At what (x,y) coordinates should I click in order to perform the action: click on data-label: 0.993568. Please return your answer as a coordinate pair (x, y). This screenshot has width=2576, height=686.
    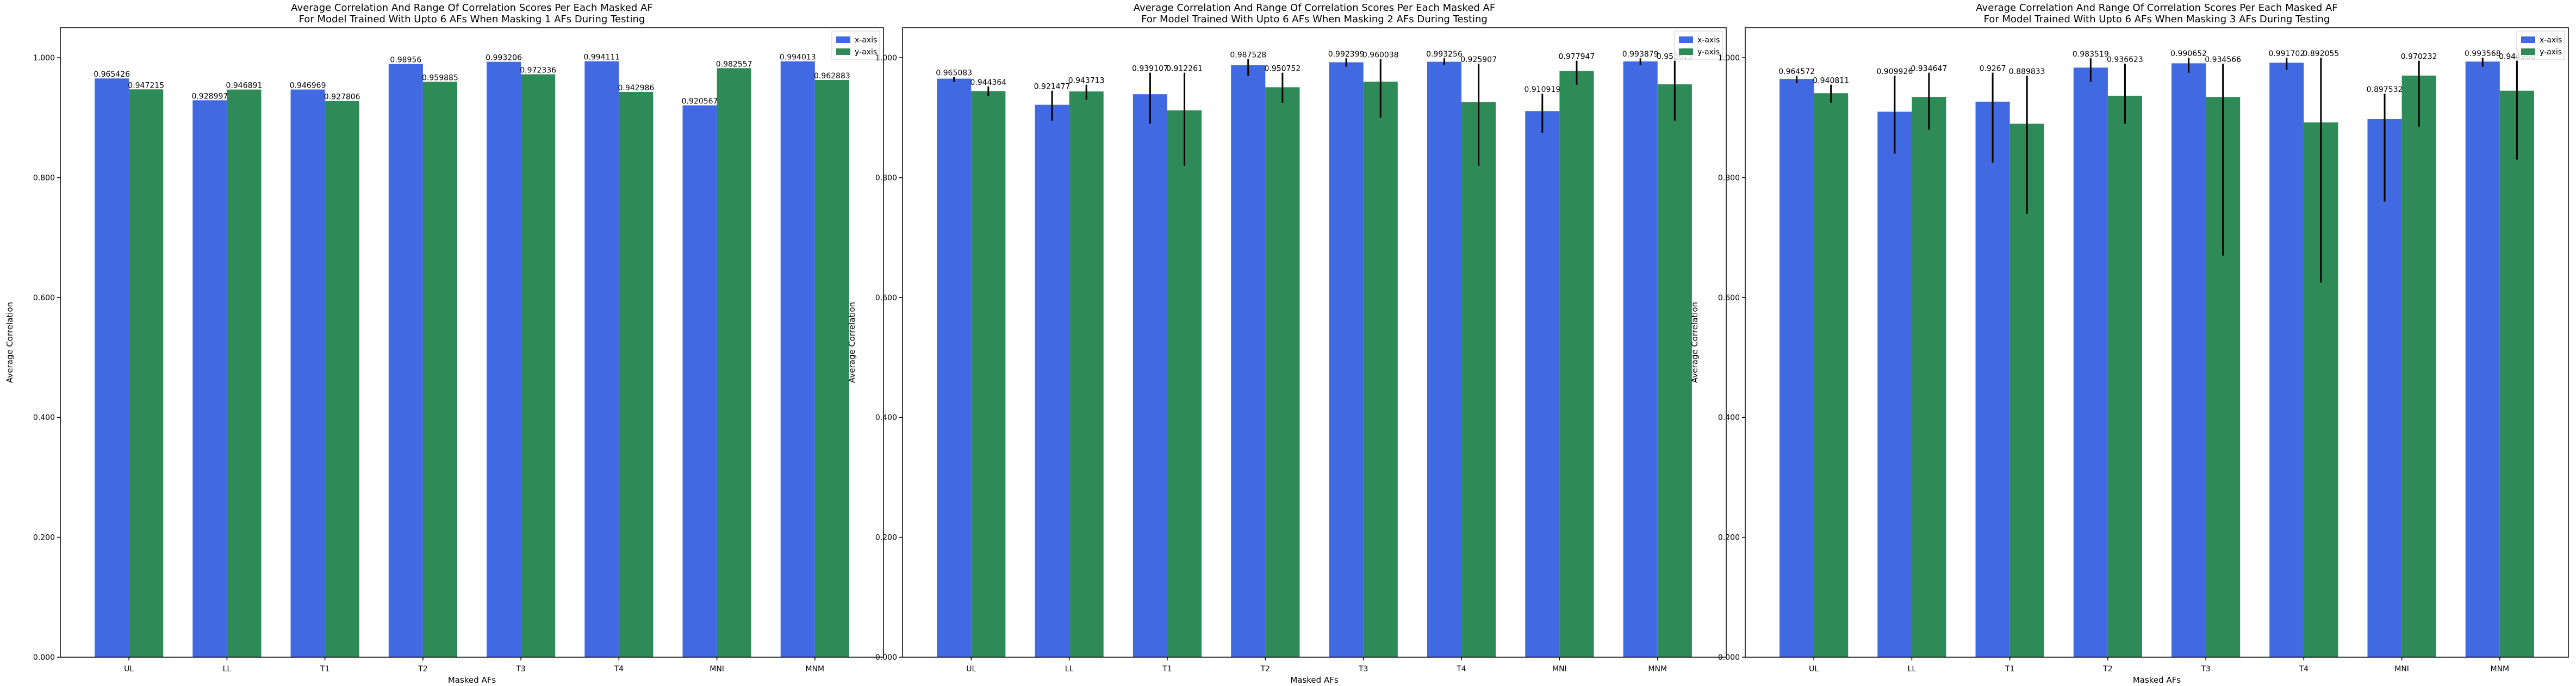
    Looking at the image, I should click on (2483, 54).